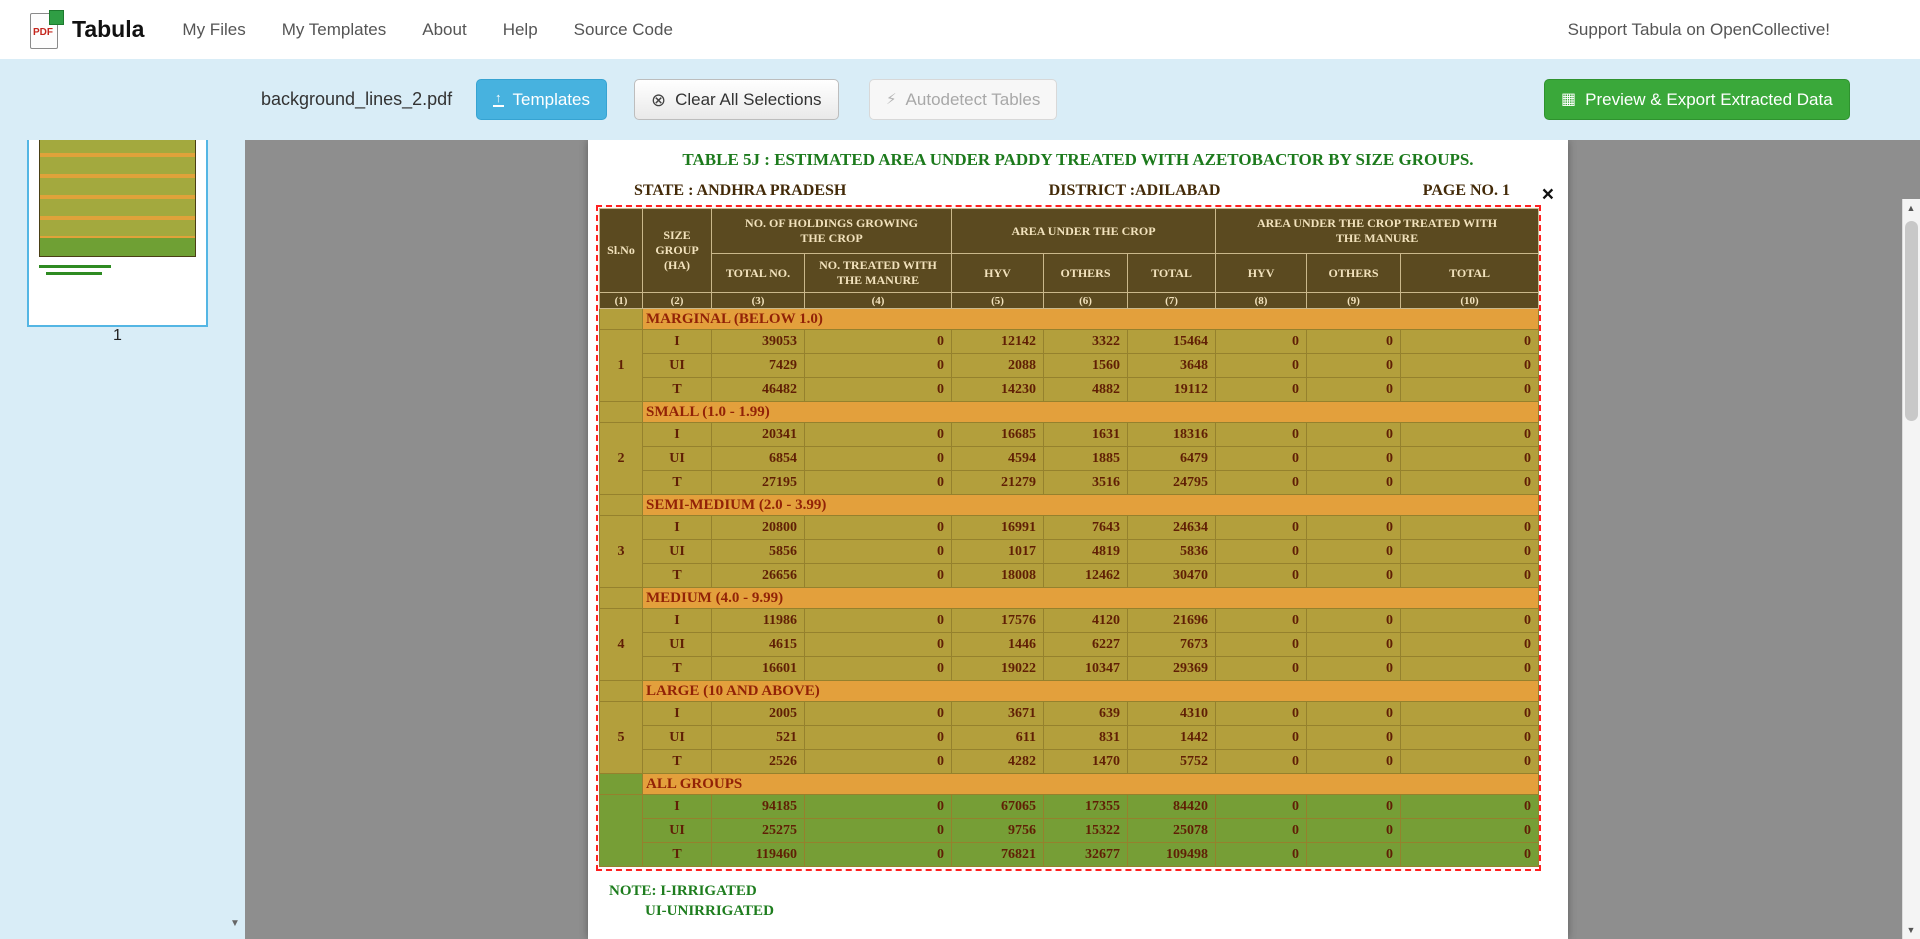 The width and height of the screenshot is (1920, 939). Describe the element at coordinates (214, 29) in the screenshot. I see `nav-my-files: My Files` at that location.